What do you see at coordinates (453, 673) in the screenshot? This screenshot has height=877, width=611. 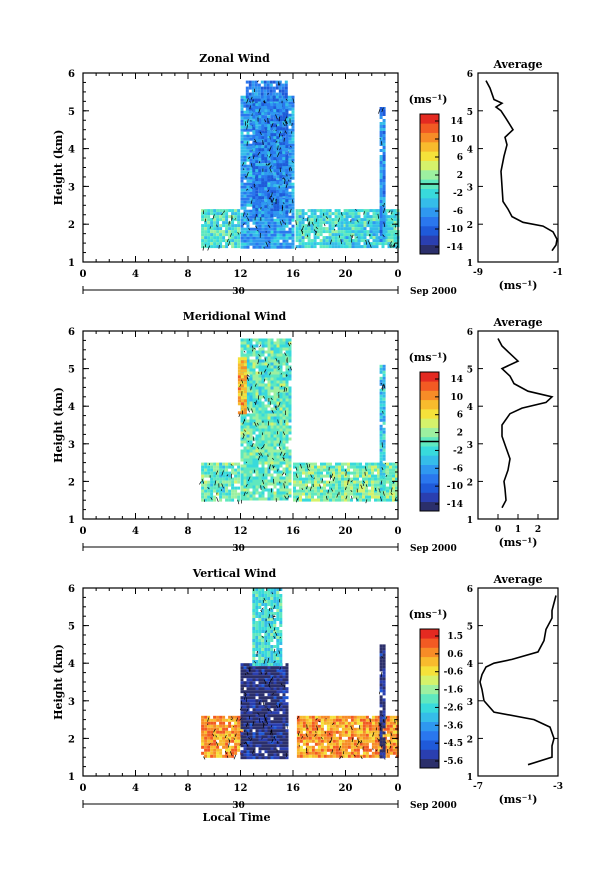 I see `colorbar-tick-label: -0.6` at bounding box center [453, 673].